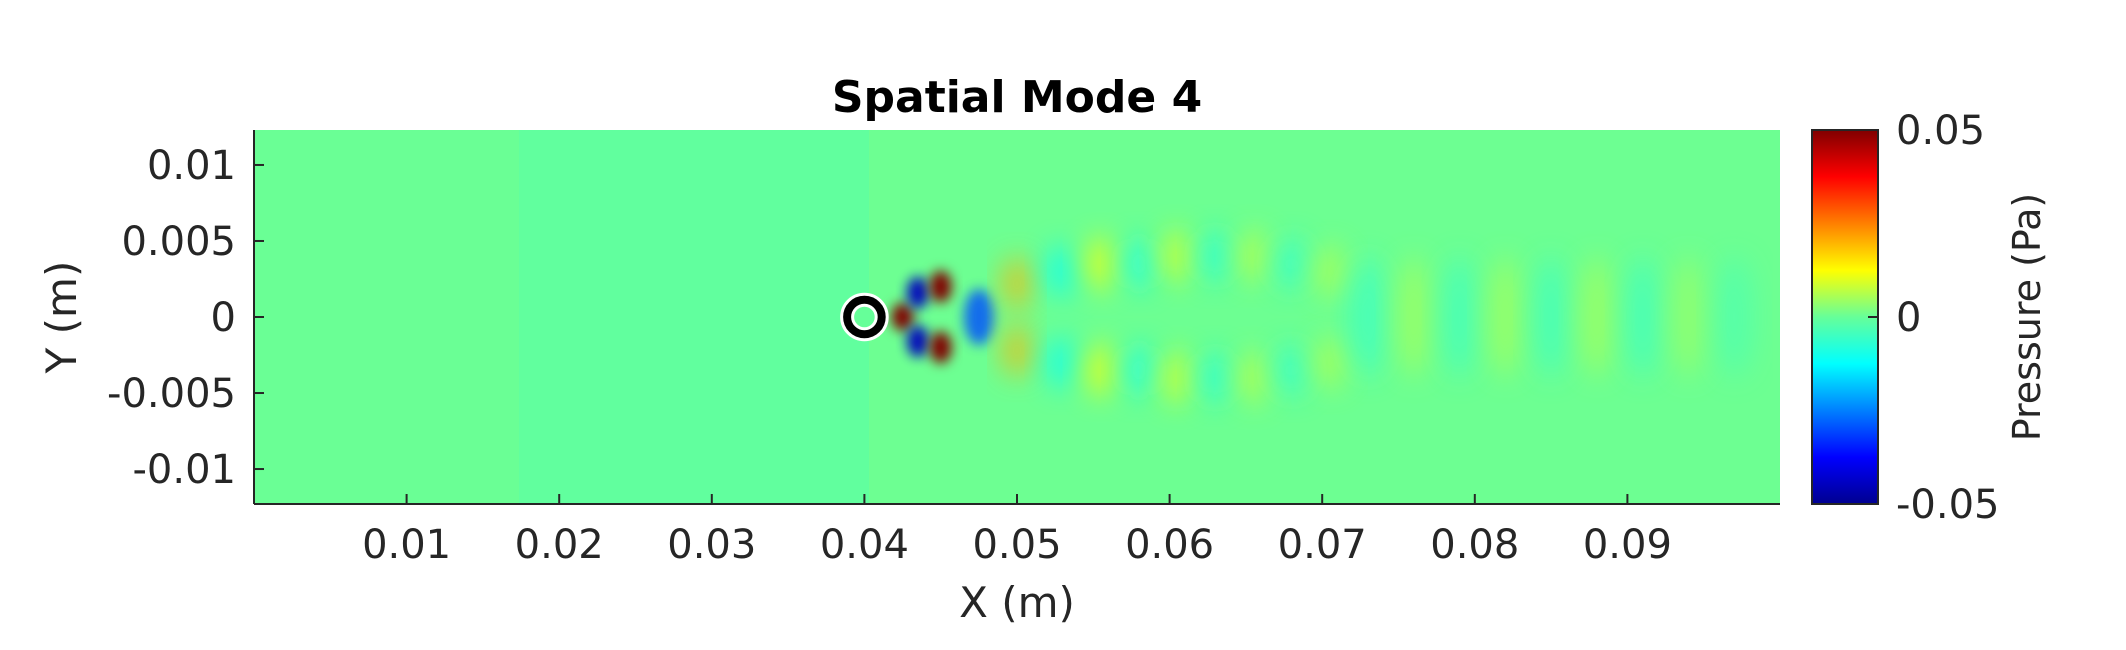 The width and height of the screenshot is (2126, 650). Describe the element at coordinates (178, 242) in the screenshot. I see `y-tick-label: 0.005` at that location.